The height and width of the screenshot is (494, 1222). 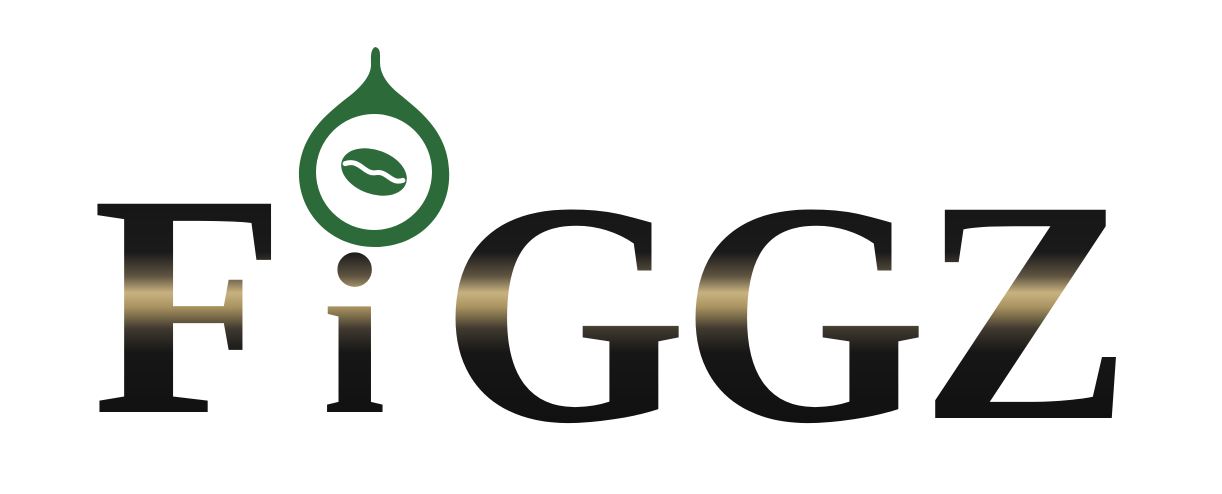 What do you see at coordinates (374, 172) in the screenshot?
I see `coffee-bean` at bounding box center [374, 172].